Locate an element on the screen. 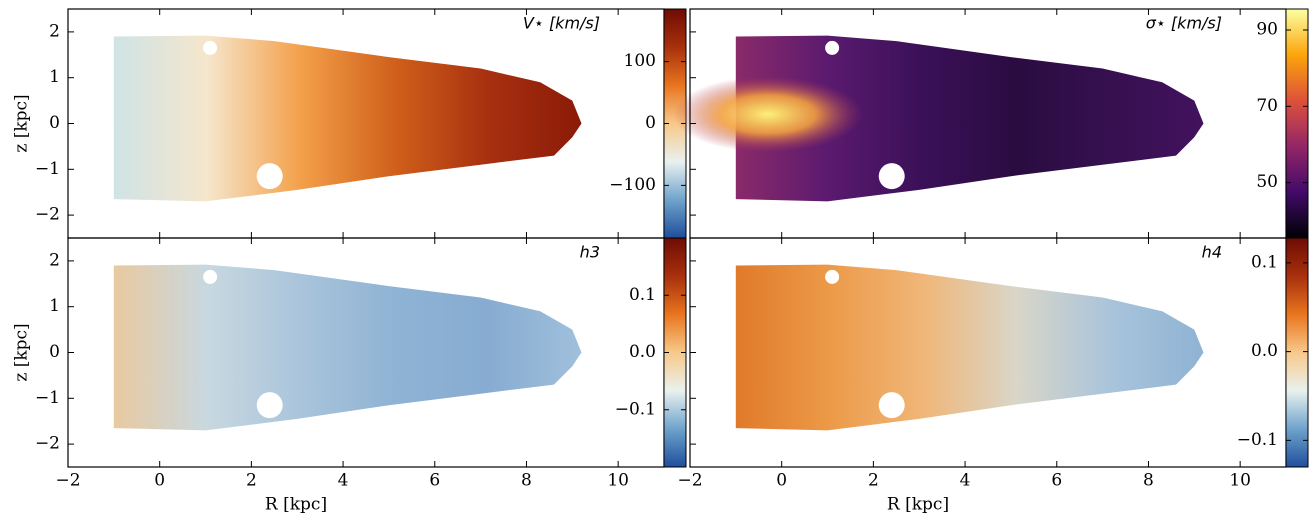  panel-annotation: V⋆ [km/s] is located at coordinates (561, 23).